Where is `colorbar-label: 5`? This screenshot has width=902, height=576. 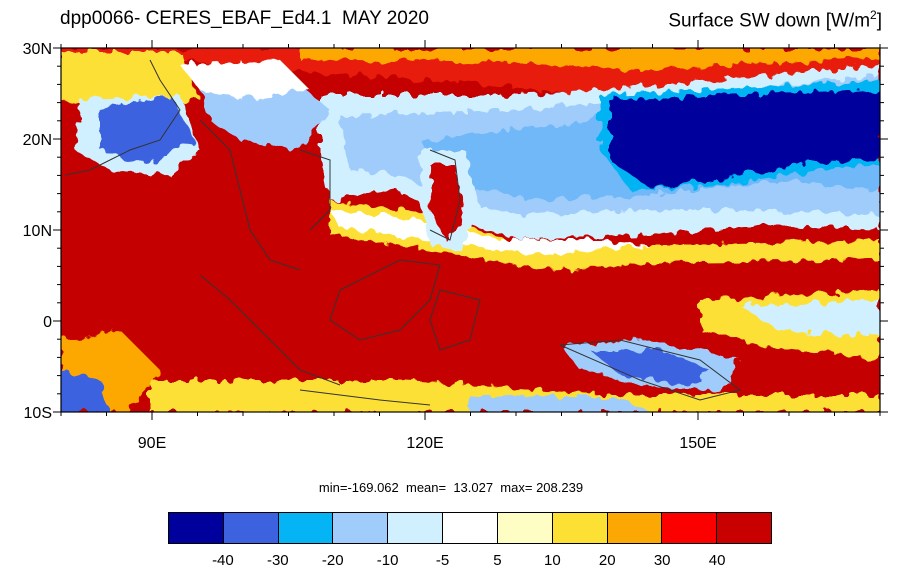
colorbar-label: 5 is located at coordinates (497, 560).